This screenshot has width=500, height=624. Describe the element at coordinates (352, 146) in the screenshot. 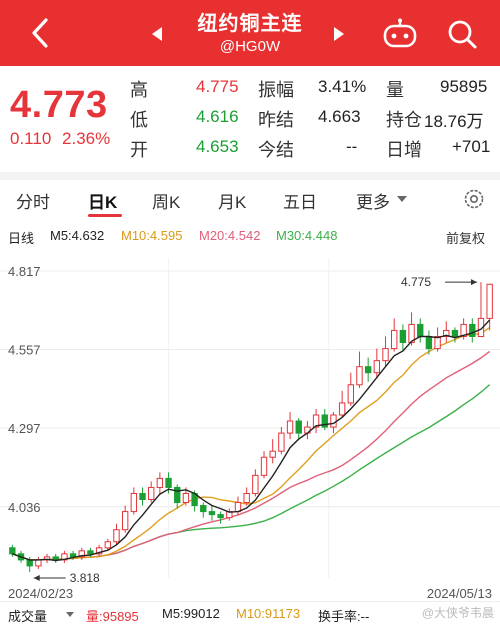

I see `today-settle-value: --` at that location.